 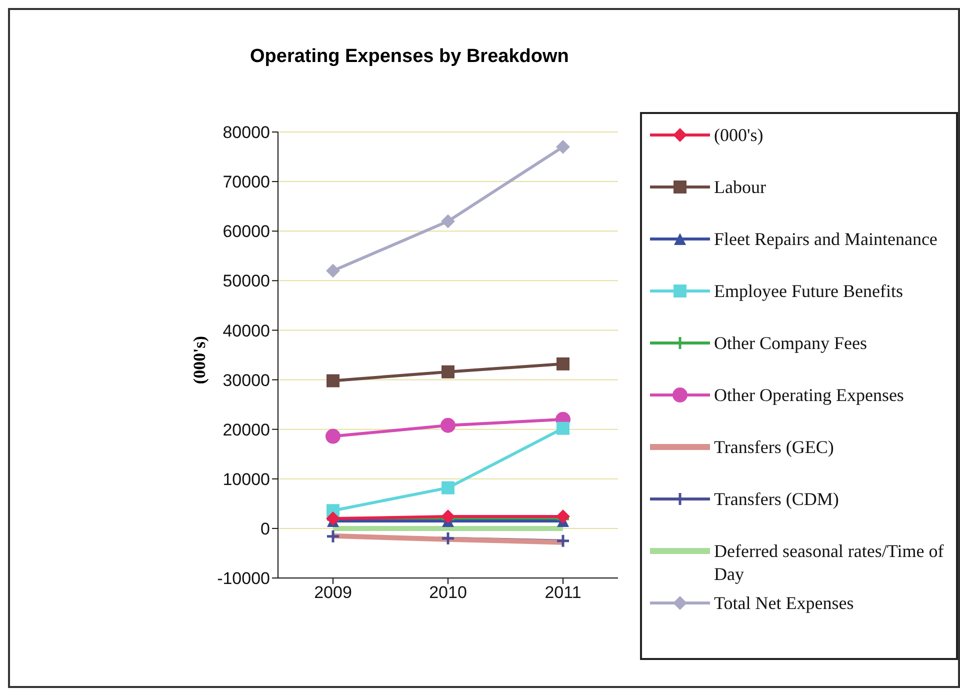 I want to click on legend-label: Fleet Repairs and Maintenance, so click(x=826, y=239).